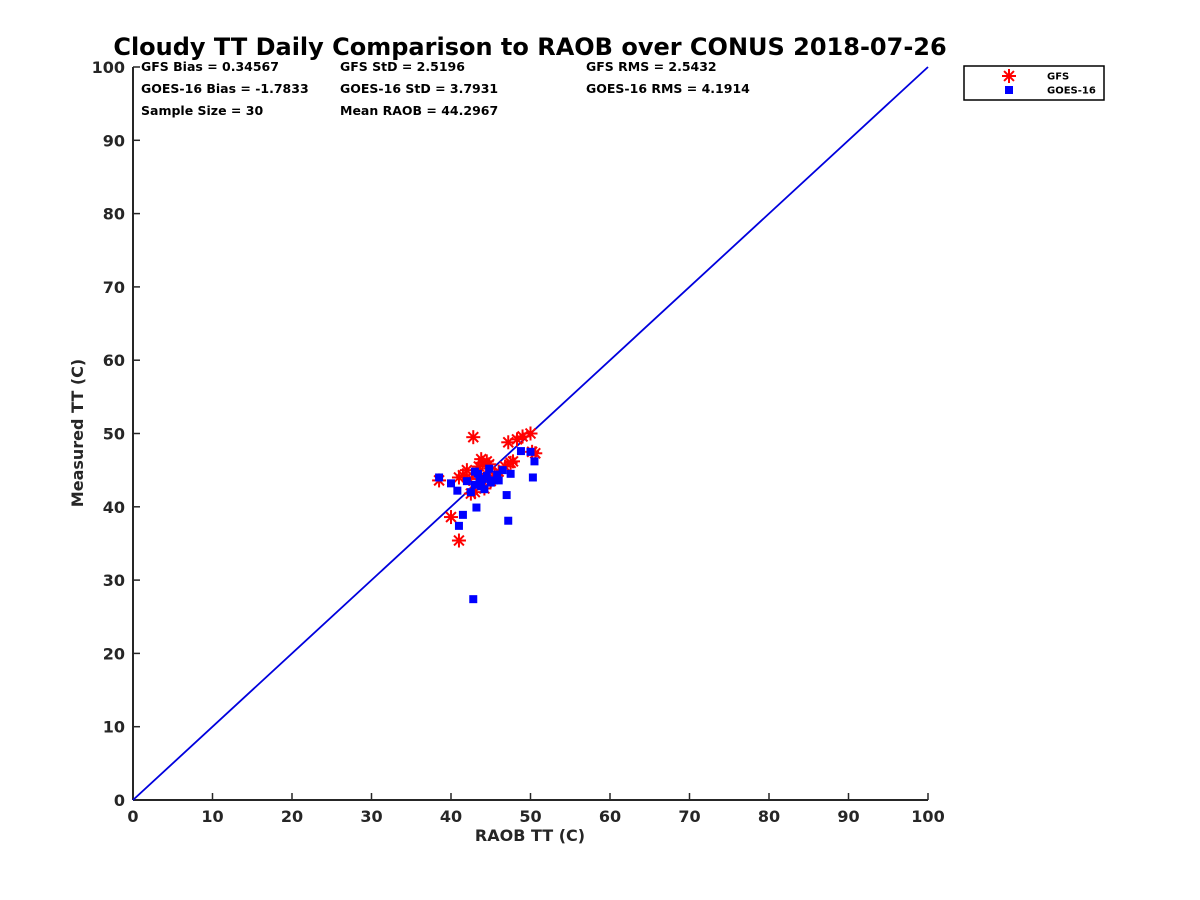  Describe the element at coordinates (927, 816) in the screenshot. I see `x-tick-label: 100` at that location.